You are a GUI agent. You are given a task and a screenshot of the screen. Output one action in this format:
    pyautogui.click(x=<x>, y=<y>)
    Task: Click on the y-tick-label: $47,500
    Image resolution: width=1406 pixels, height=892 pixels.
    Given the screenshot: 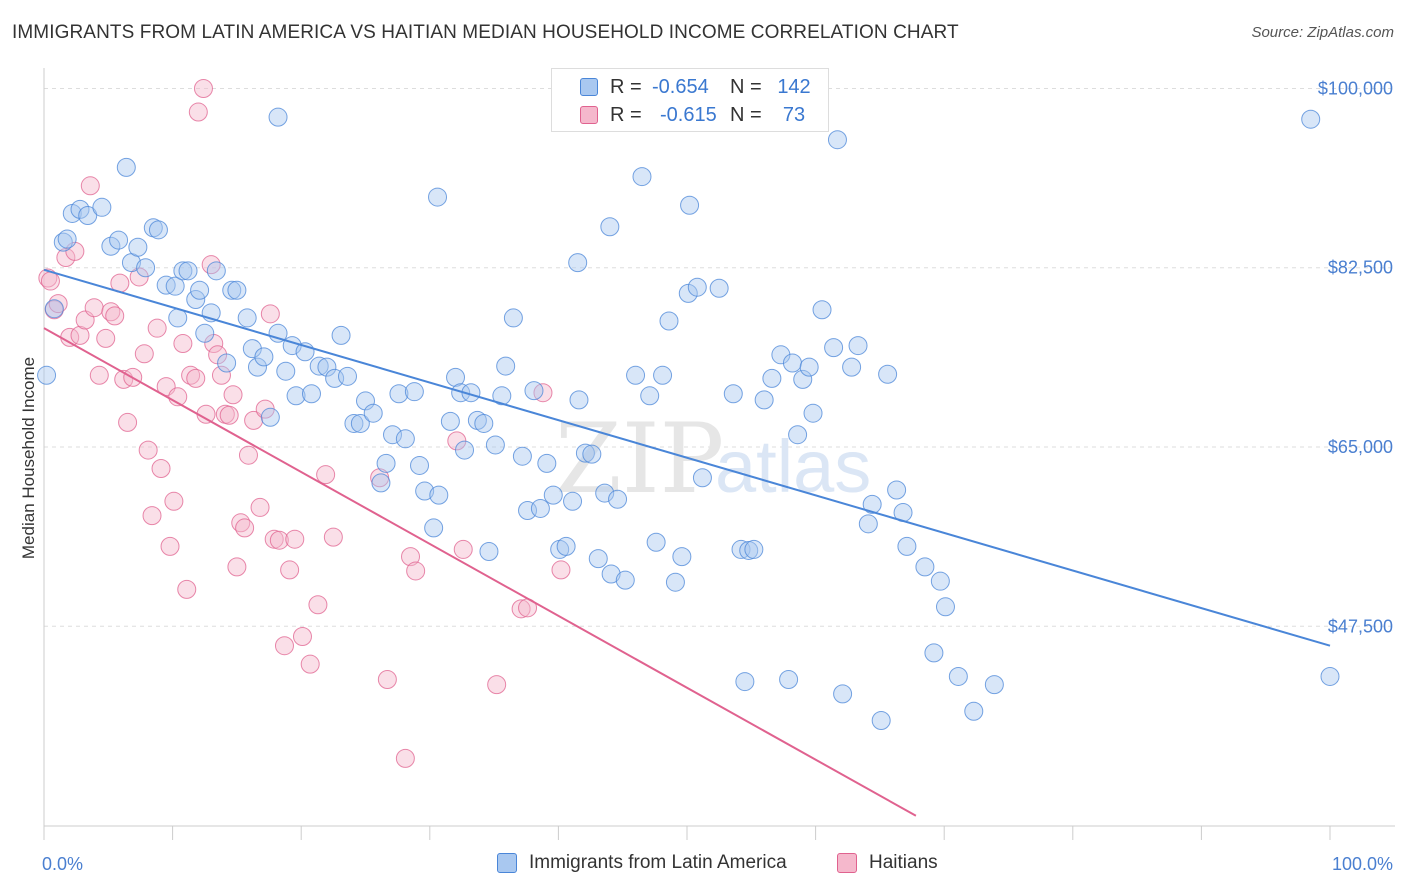 What is the action you would take?
    pyautogui.click(x=1360, y=626)
    